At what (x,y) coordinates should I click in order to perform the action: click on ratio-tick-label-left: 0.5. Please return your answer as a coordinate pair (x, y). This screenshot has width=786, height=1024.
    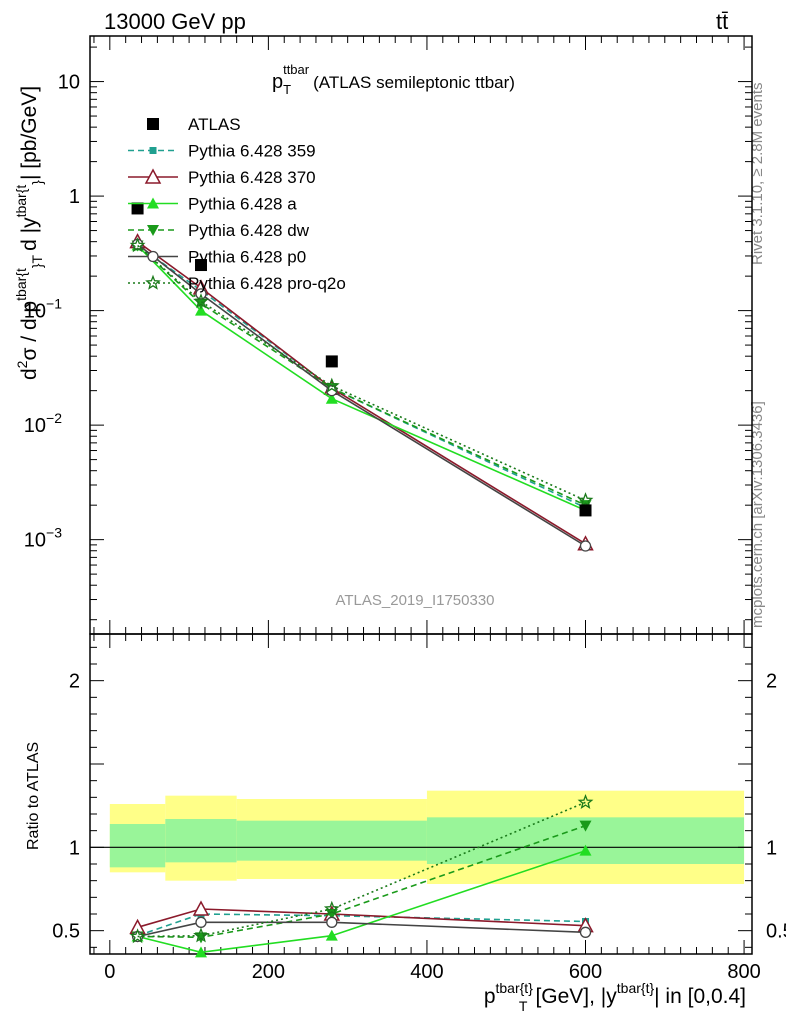
    Looking at the image, I should click on (66, 932).